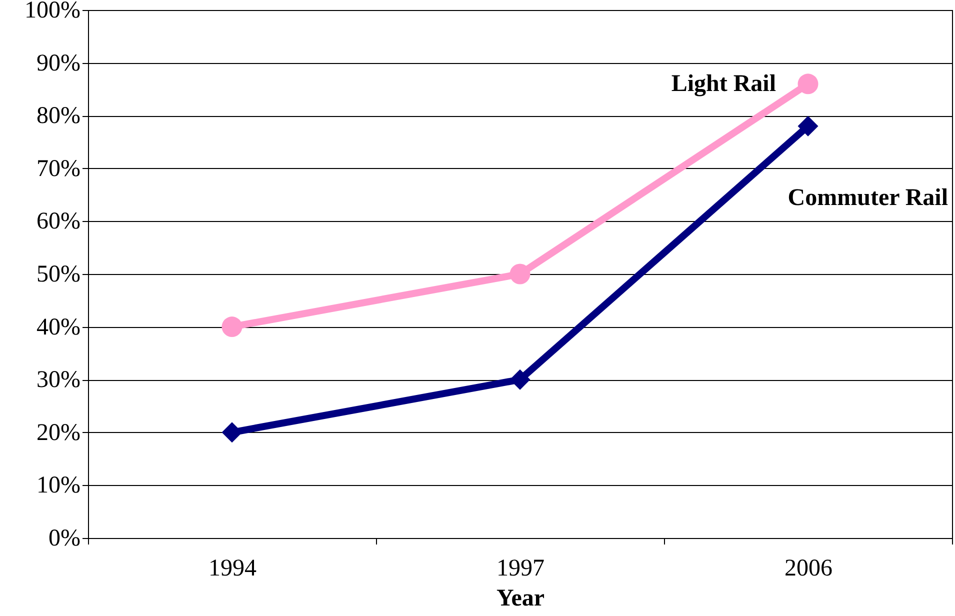  I want to click on y-tick-label: 80%, so click(58, 116).